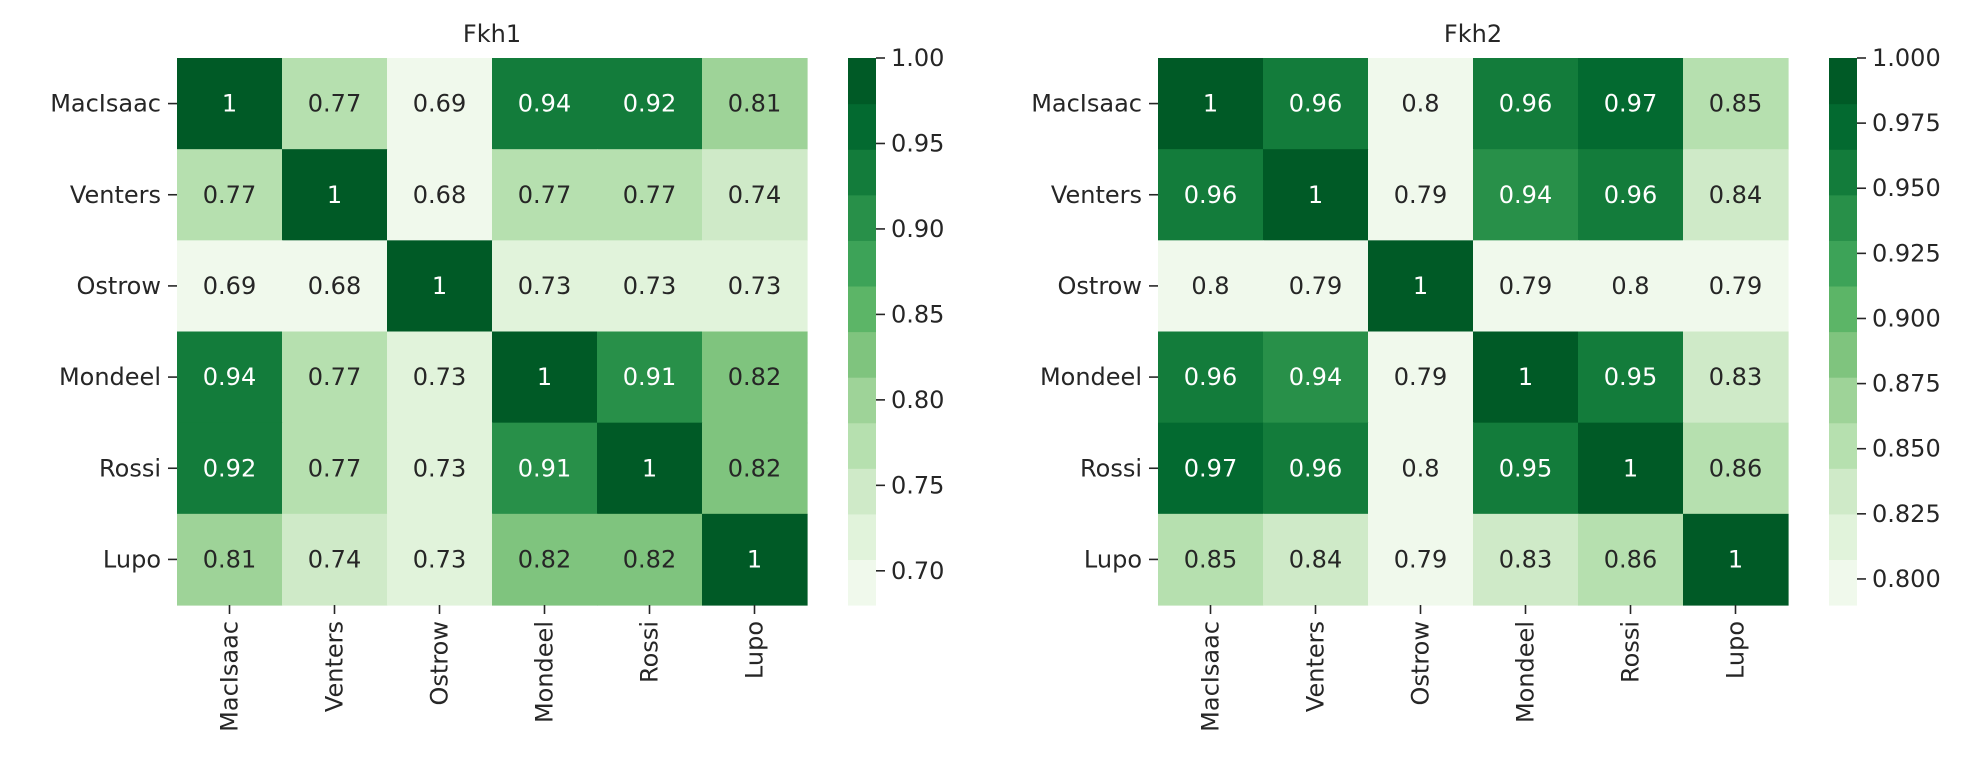 The image size is (1965, 784). I want to click on y-tick-label: Mondeel, so click(1091, 377).